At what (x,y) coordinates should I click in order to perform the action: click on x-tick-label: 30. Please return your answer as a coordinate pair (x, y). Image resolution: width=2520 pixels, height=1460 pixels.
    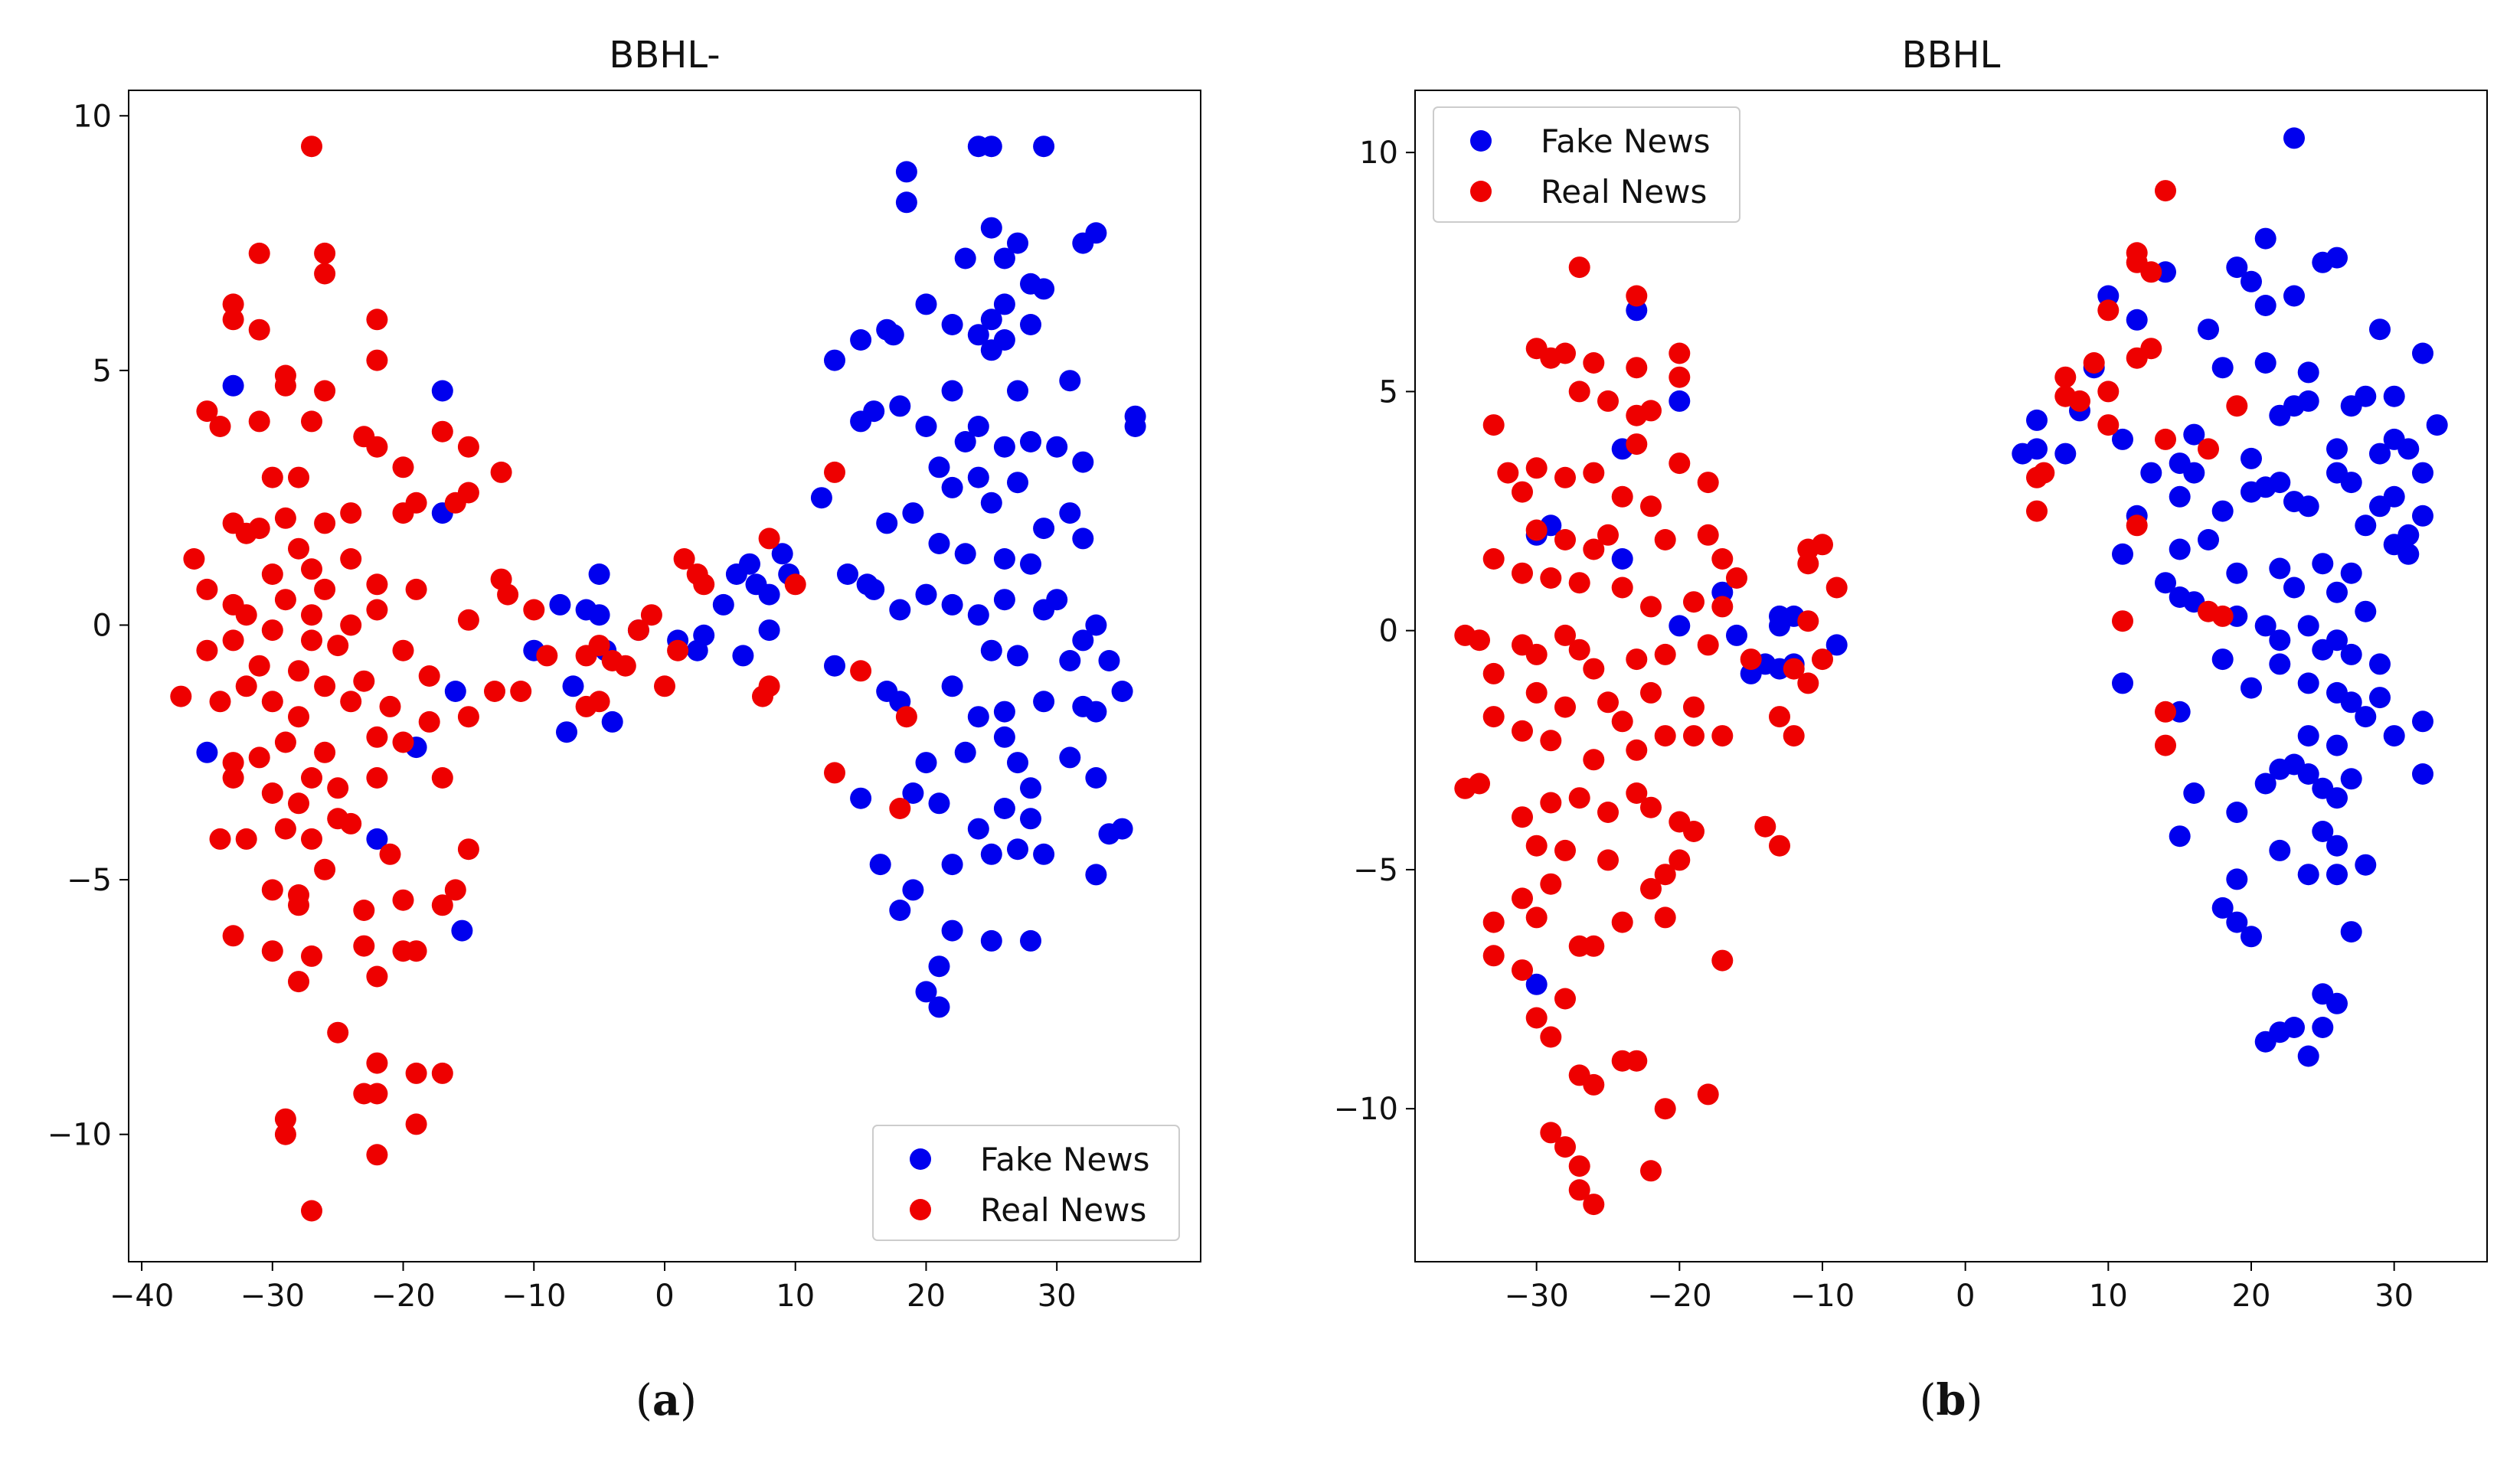
    Looking at the image, I should click on (2394, 1296).